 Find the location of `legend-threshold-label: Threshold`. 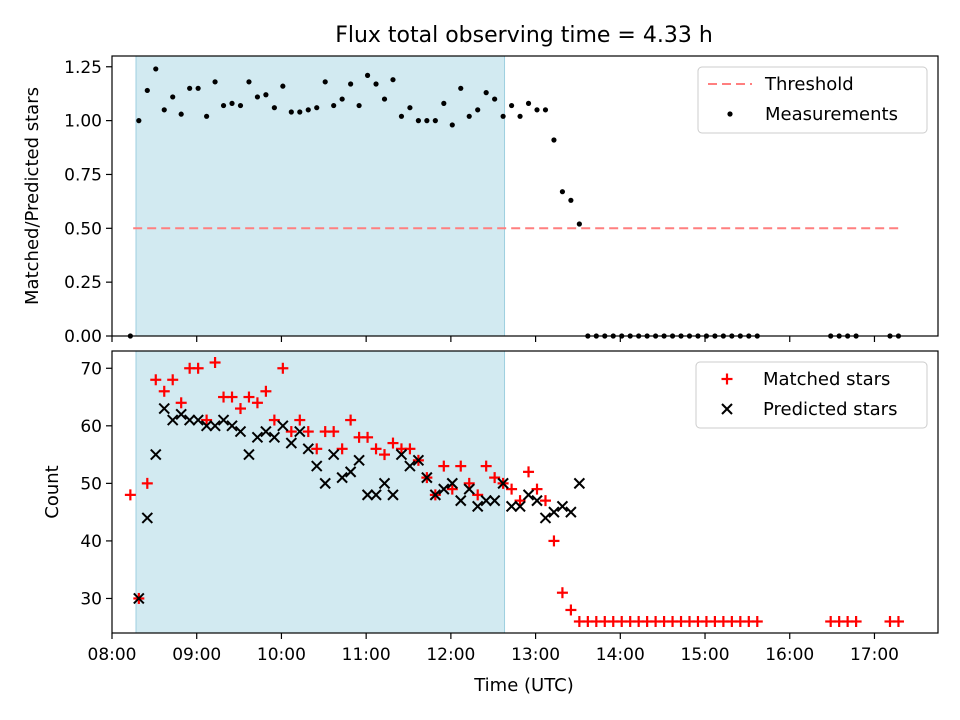

legend-threshold-label: Threshold is located at coordinates (809, 84).